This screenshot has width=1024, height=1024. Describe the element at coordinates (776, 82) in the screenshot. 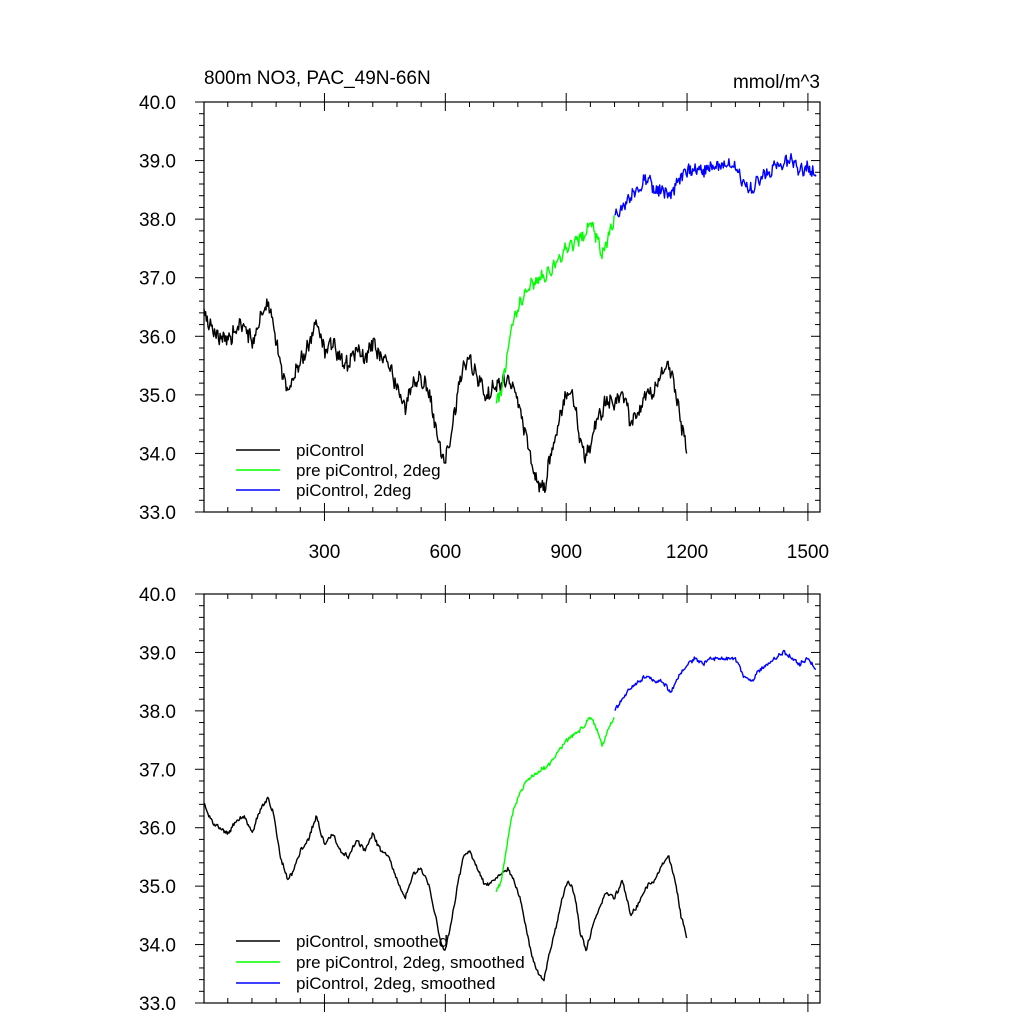

I see `units-label: mmol/m^3` at that location.